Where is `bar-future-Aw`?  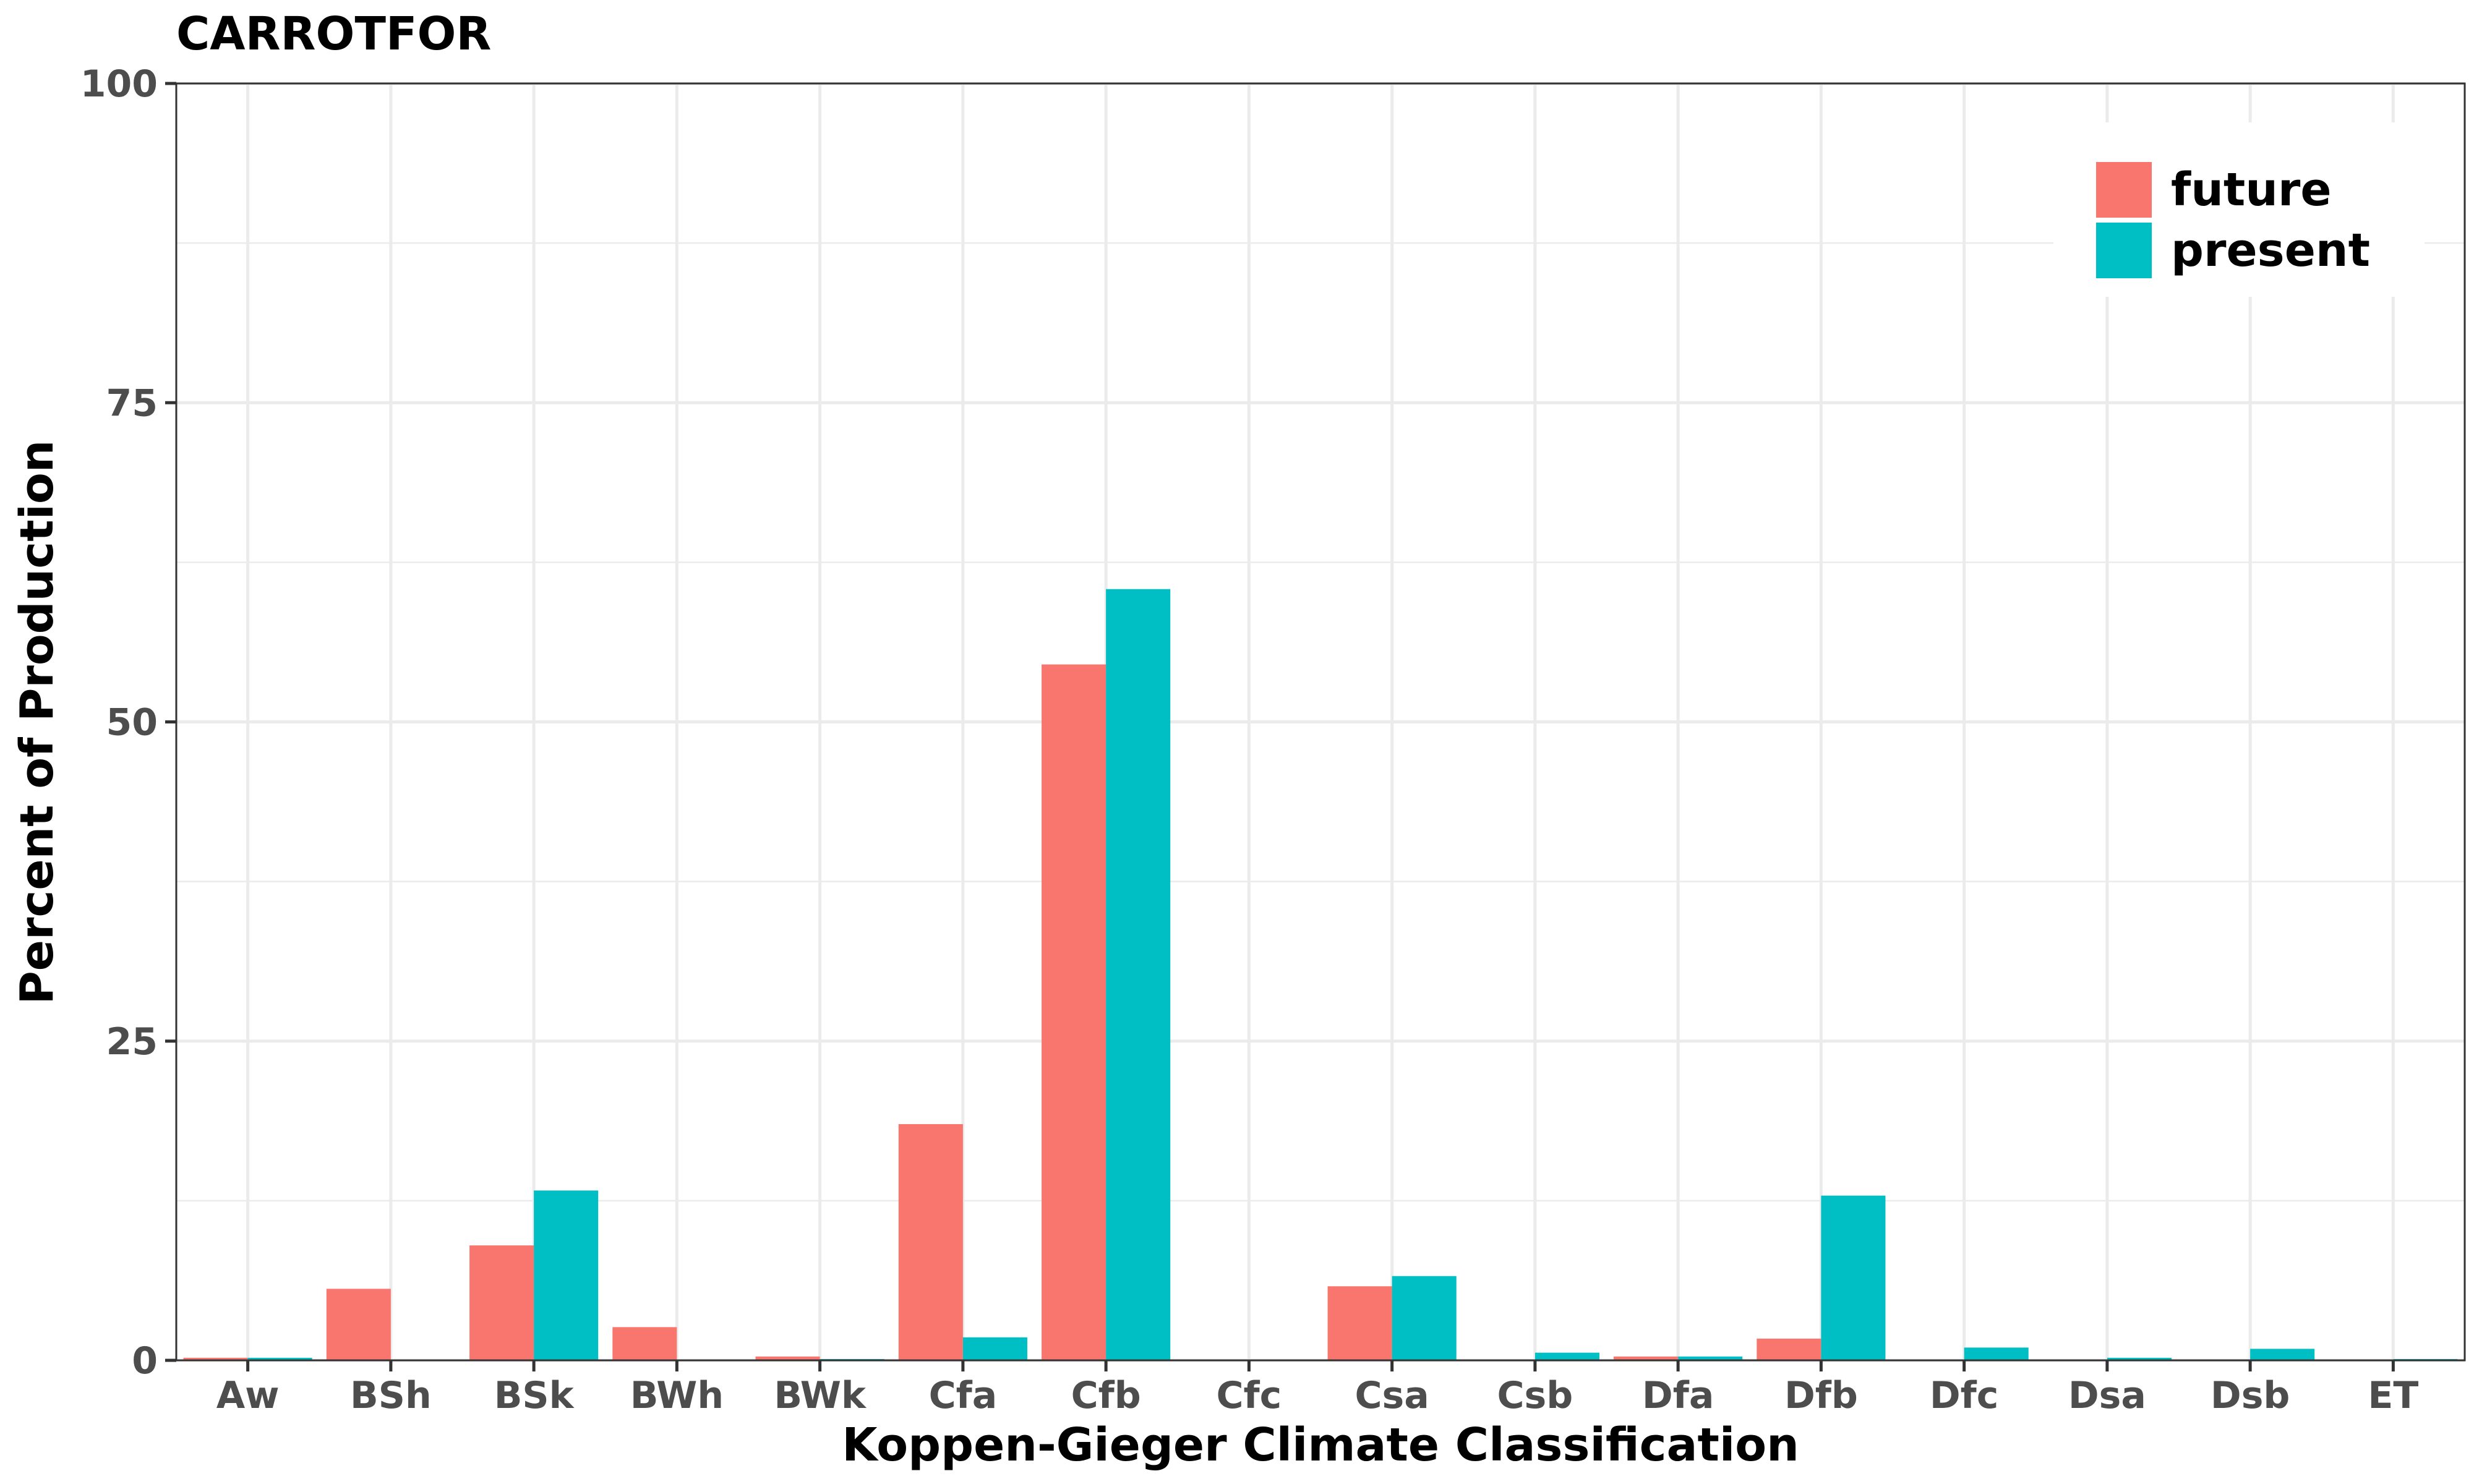 bar-future-Aw is located at coordinates (216, 1358).